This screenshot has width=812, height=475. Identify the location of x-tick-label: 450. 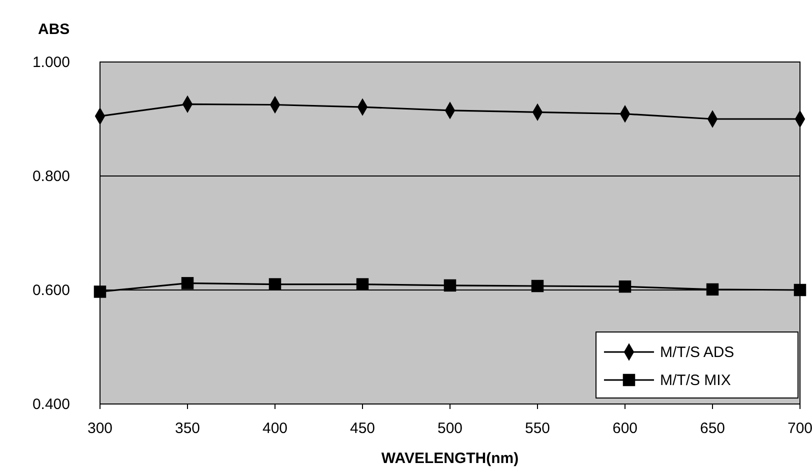
(363, 428).